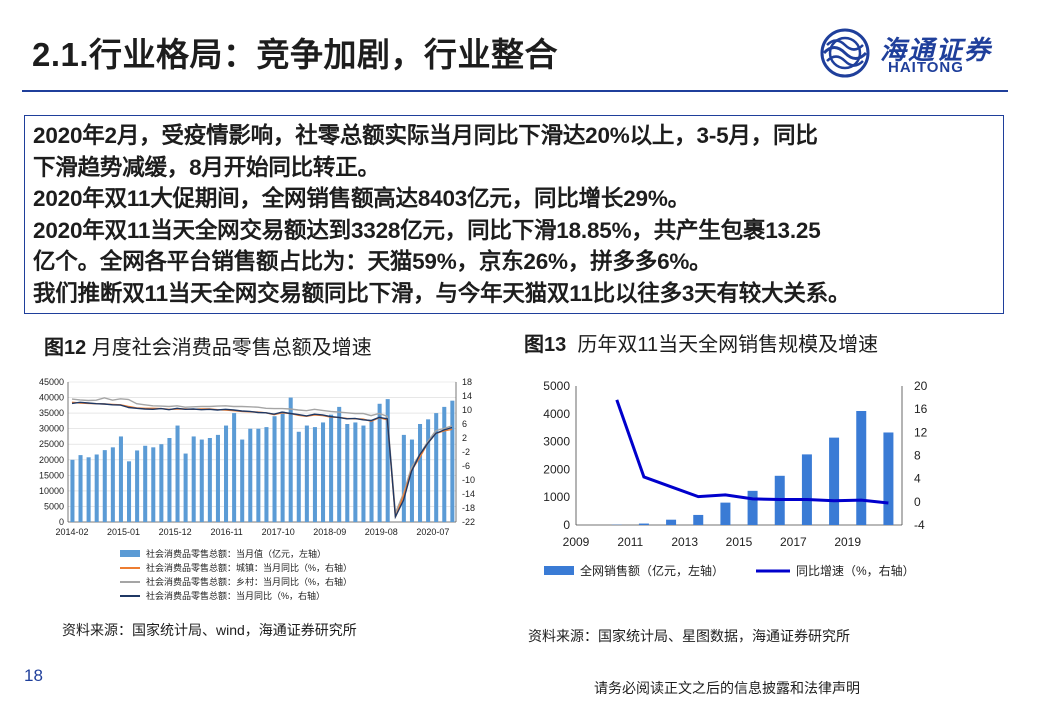 This screenshot has width=1040, height=719. What do you see at coordinates (51, 382) in the screenshot?
I see `left-axis-tick-label: 45000` at bounding box center [51, 382].